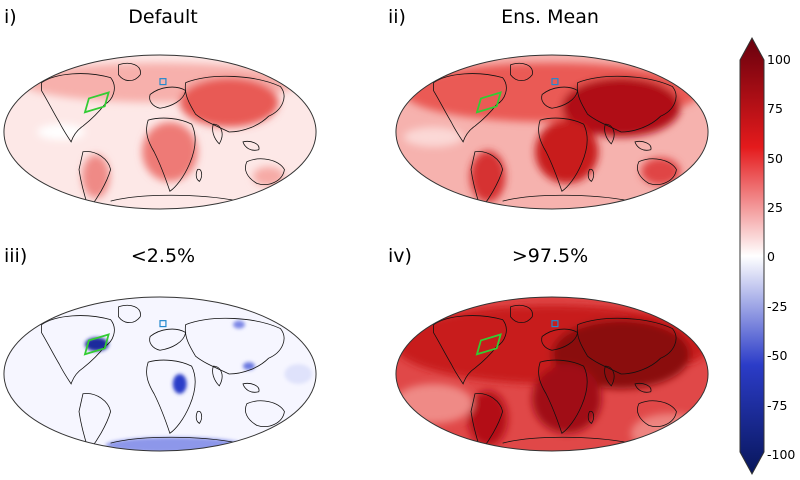  I want to click on colorbar-tick: -100, so click(781, 454).